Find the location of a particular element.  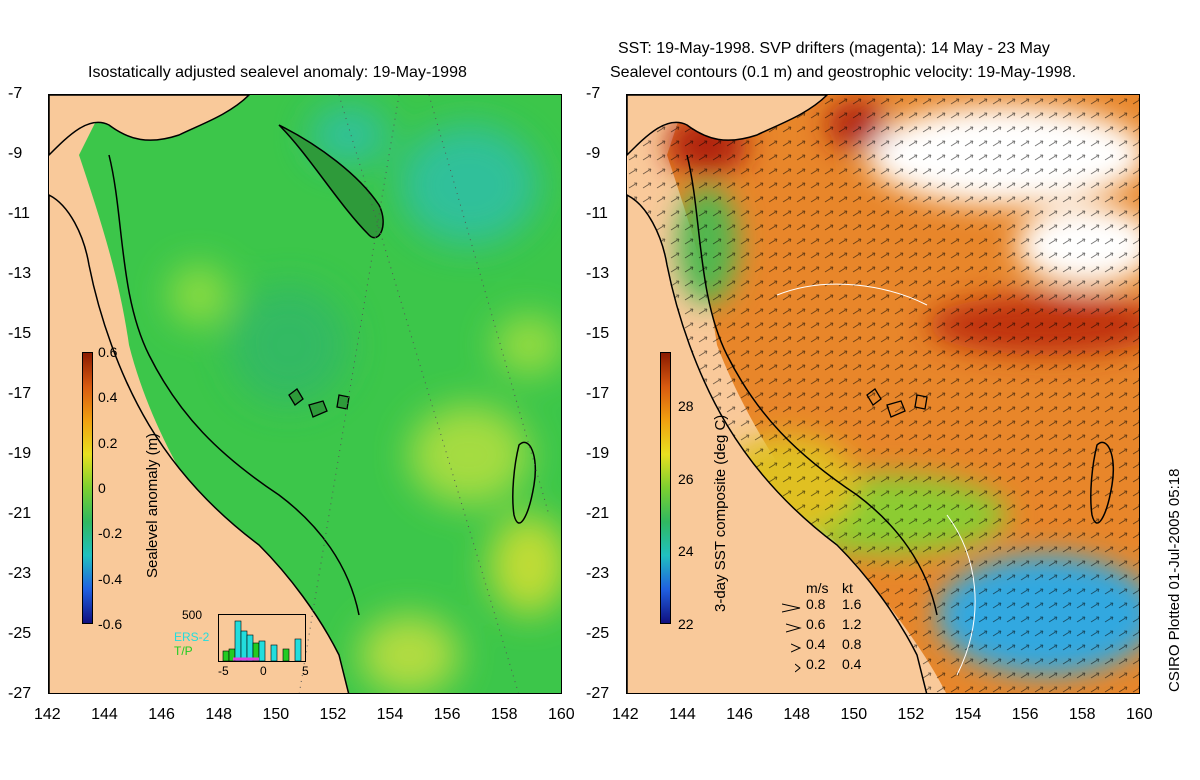

sealevel-colorbar-tick: 0.4 is located at coordinates (108, 397).